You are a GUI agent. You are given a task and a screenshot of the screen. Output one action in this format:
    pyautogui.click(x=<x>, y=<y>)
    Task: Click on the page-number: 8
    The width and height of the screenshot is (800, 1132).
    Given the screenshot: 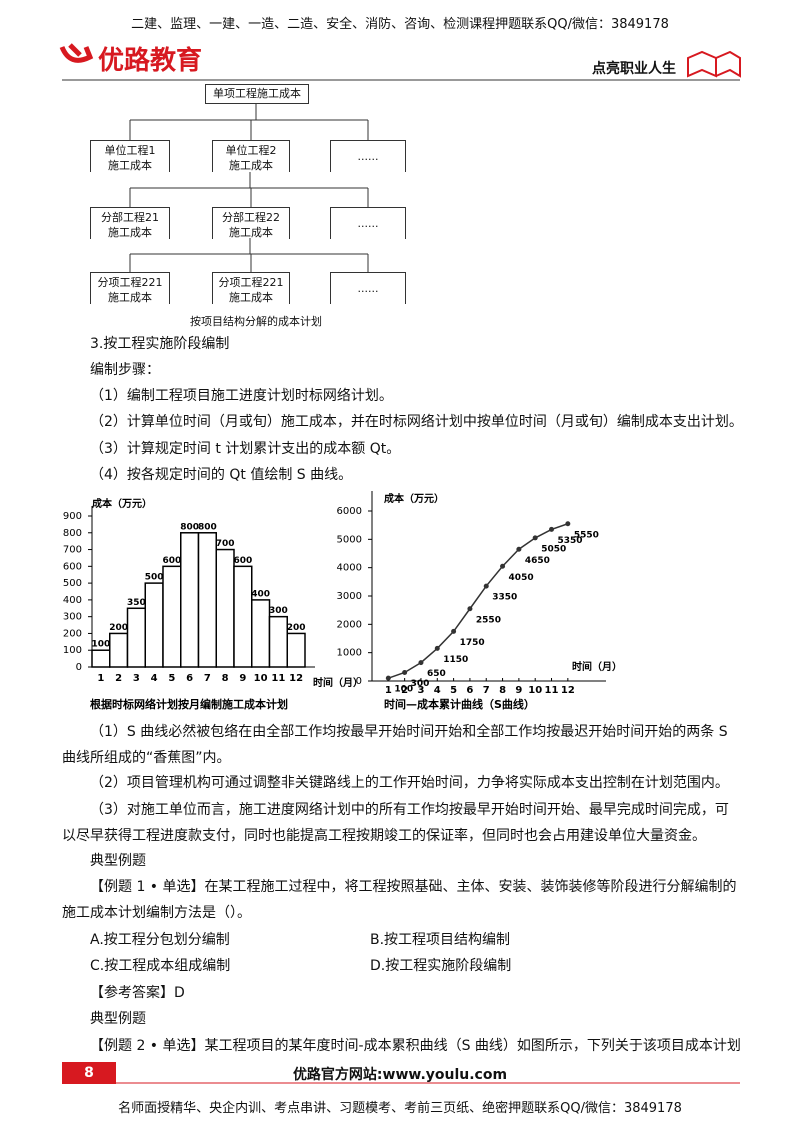 What is the action you would take?
    pyautogui.click(x=89, y=1073)
    